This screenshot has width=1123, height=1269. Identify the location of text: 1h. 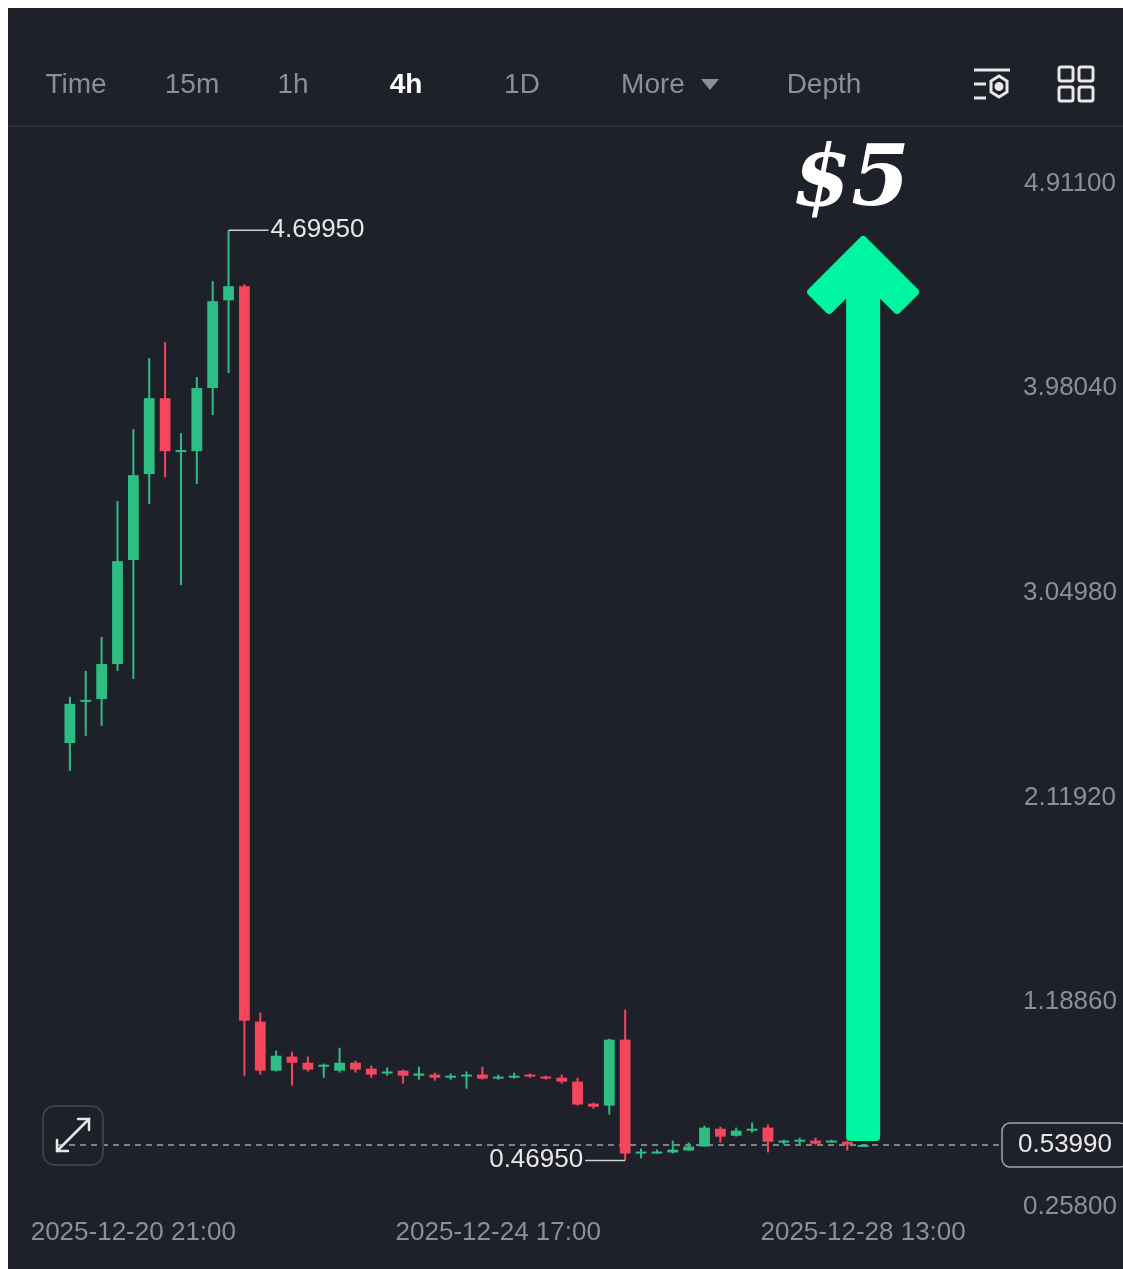
(293, 84).